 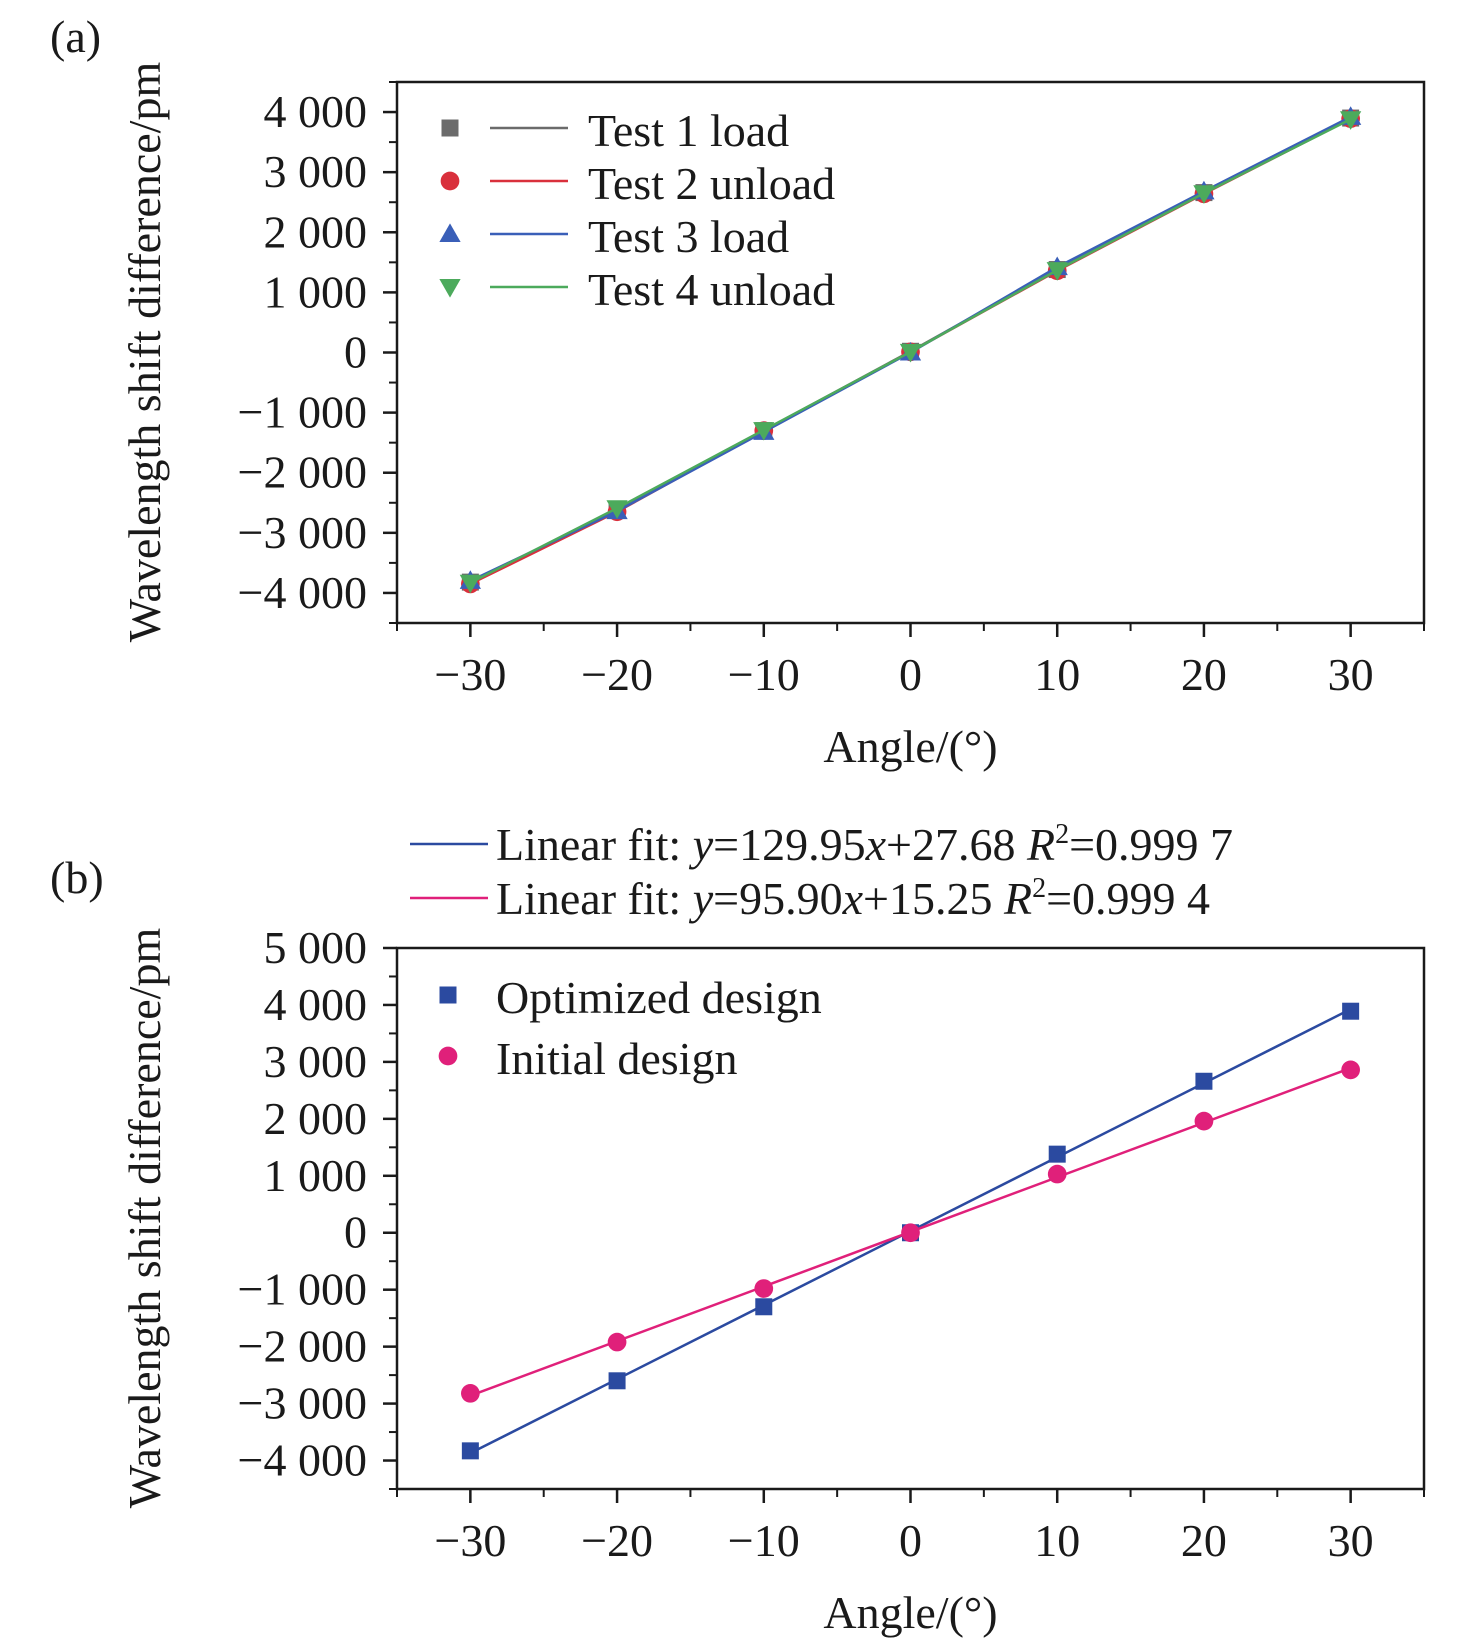 I want to click on legend-label: Test 4 unload, so click(x=711, y=289).